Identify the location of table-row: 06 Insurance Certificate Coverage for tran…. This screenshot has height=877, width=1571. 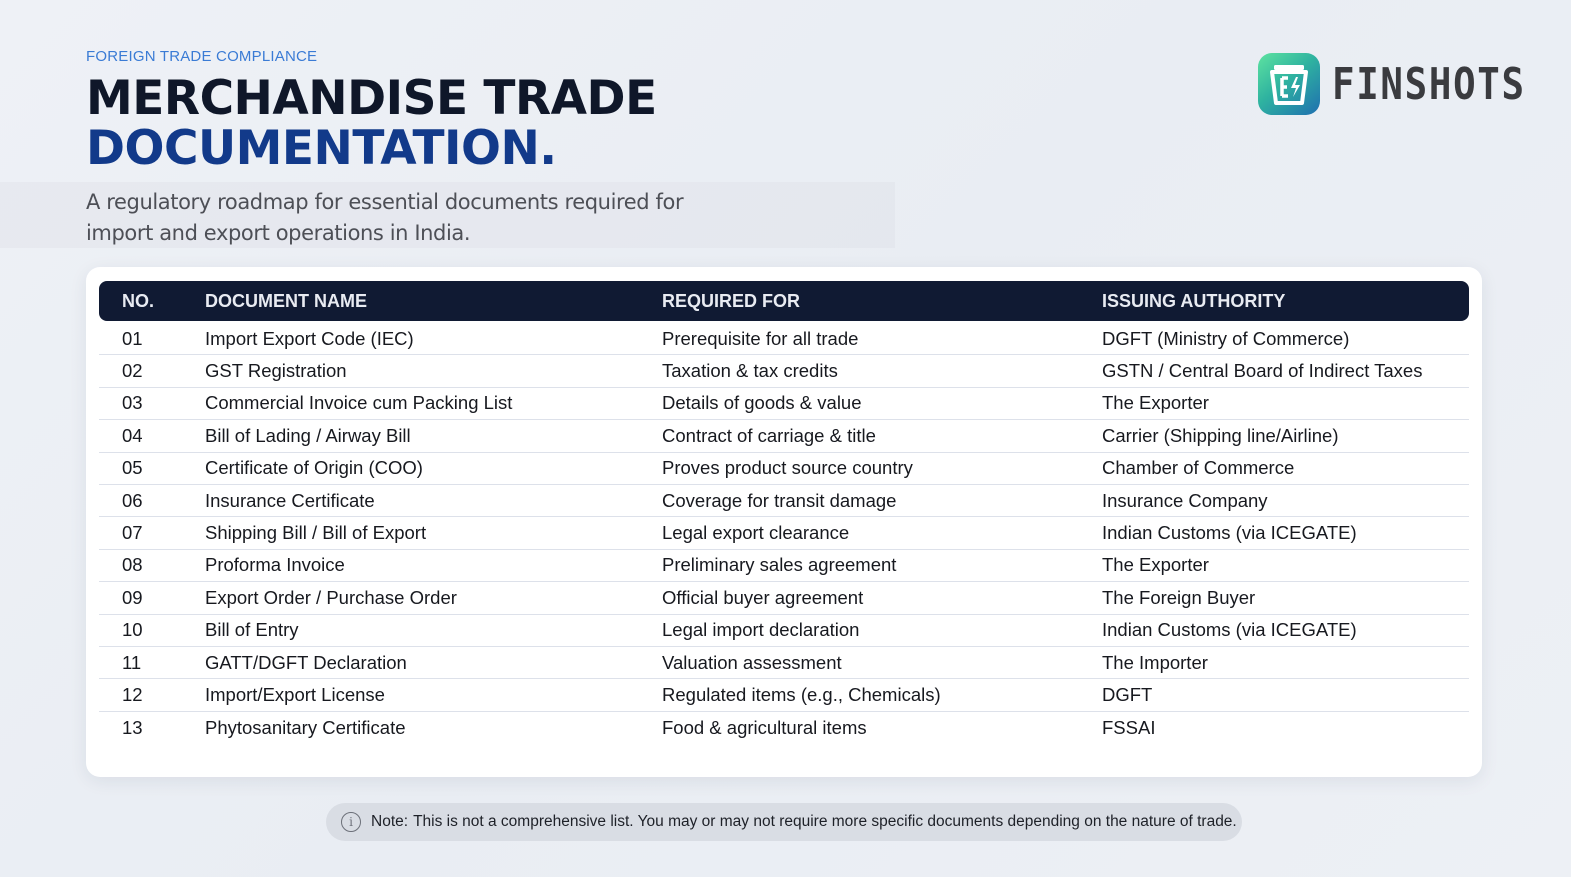
(784, 501).